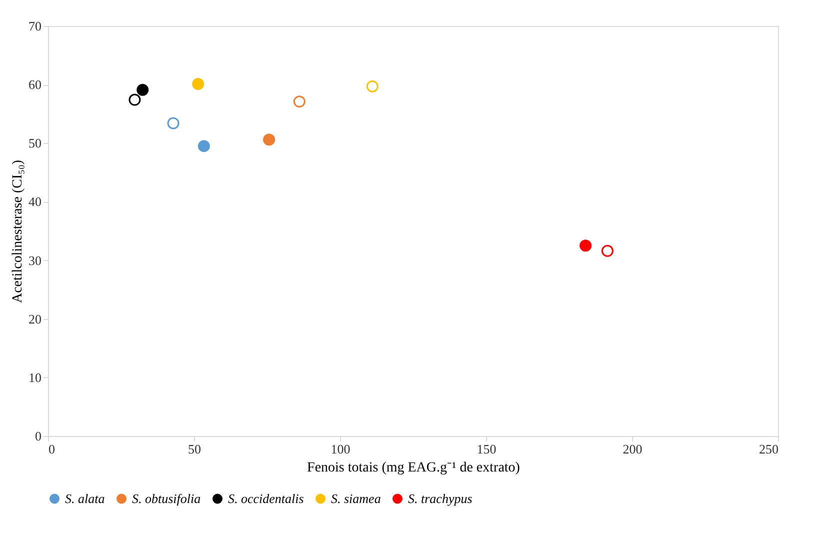  Describe the element at coordinates (35, 377) in the screenshot. I see `y-tick-label: 10` at that location.